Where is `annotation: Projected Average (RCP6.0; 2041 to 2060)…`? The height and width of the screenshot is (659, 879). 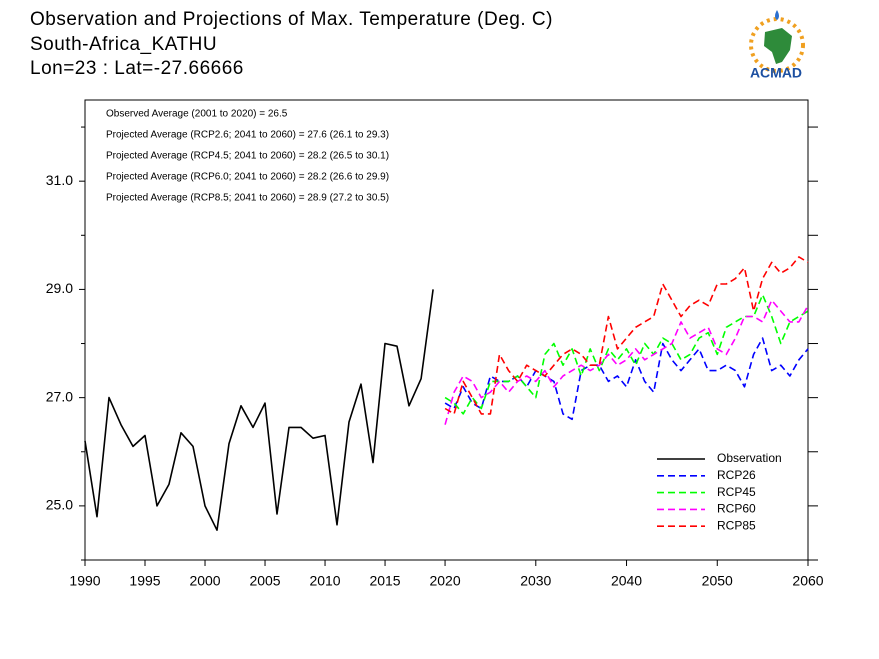 annotation: Projected Average (RCP6.0; 2041 to 2060)… is located at coordinates (247, 177).